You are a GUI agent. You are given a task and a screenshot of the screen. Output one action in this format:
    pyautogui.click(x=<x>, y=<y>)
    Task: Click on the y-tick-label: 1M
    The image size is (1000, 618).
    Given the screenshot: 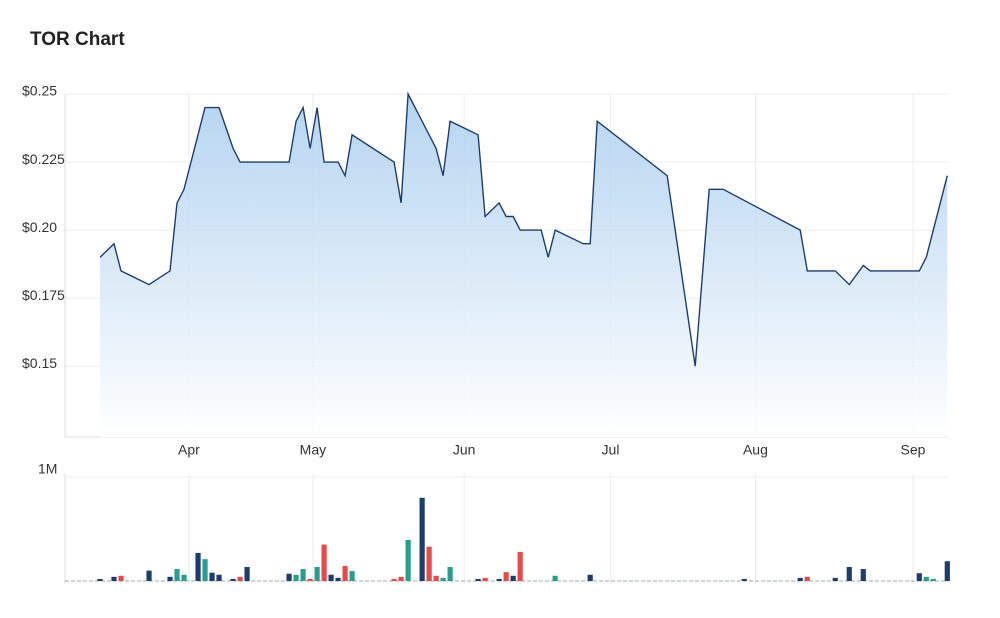 What is the action you would take?
    pyautogui.click(x=47, y=469)
    